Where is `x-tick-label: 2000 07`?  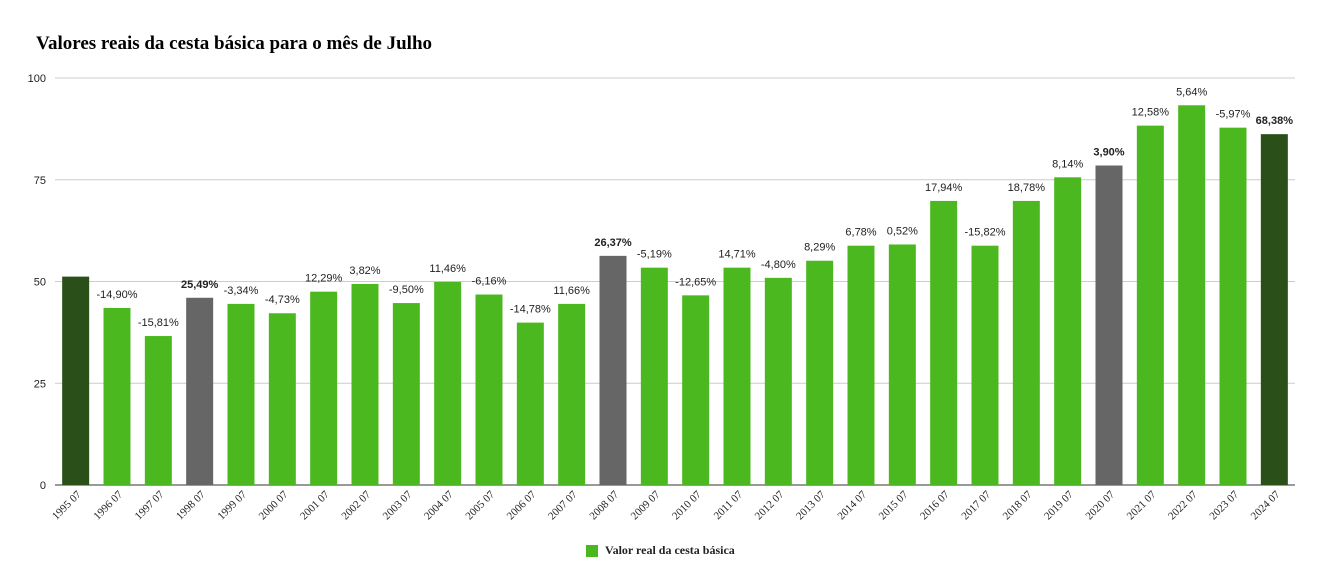
x-tick-label: 2000 07 is located at coordinates (274, 505).